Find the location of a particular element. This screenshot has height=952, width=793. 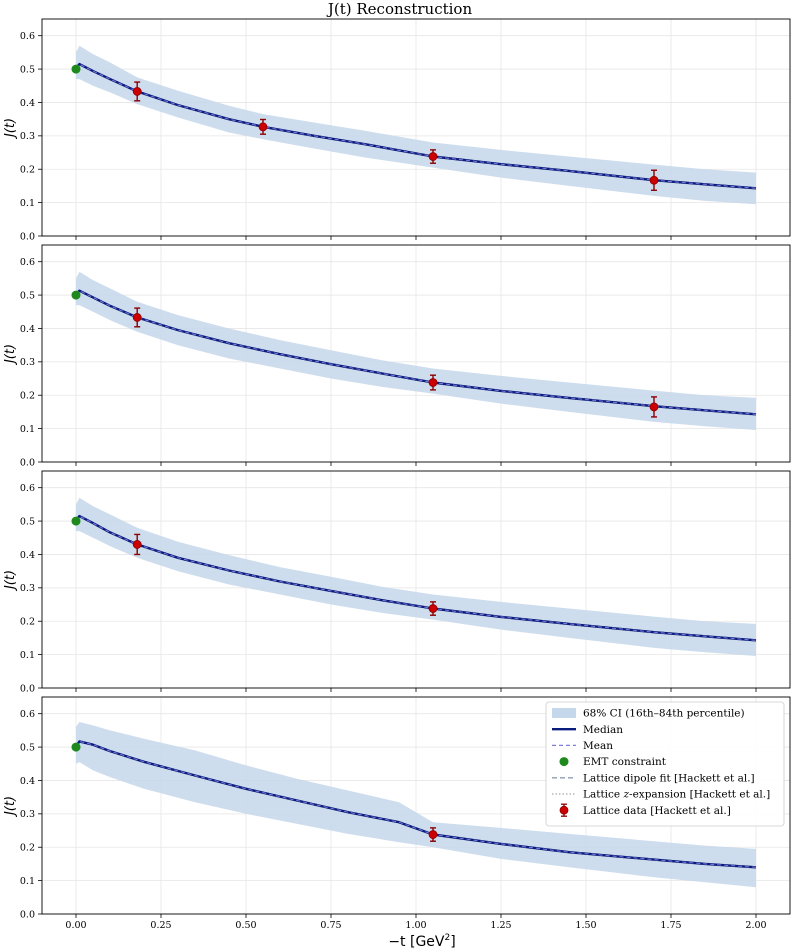

x-tick-label: 1.50 is located at coordinates (585, 925).